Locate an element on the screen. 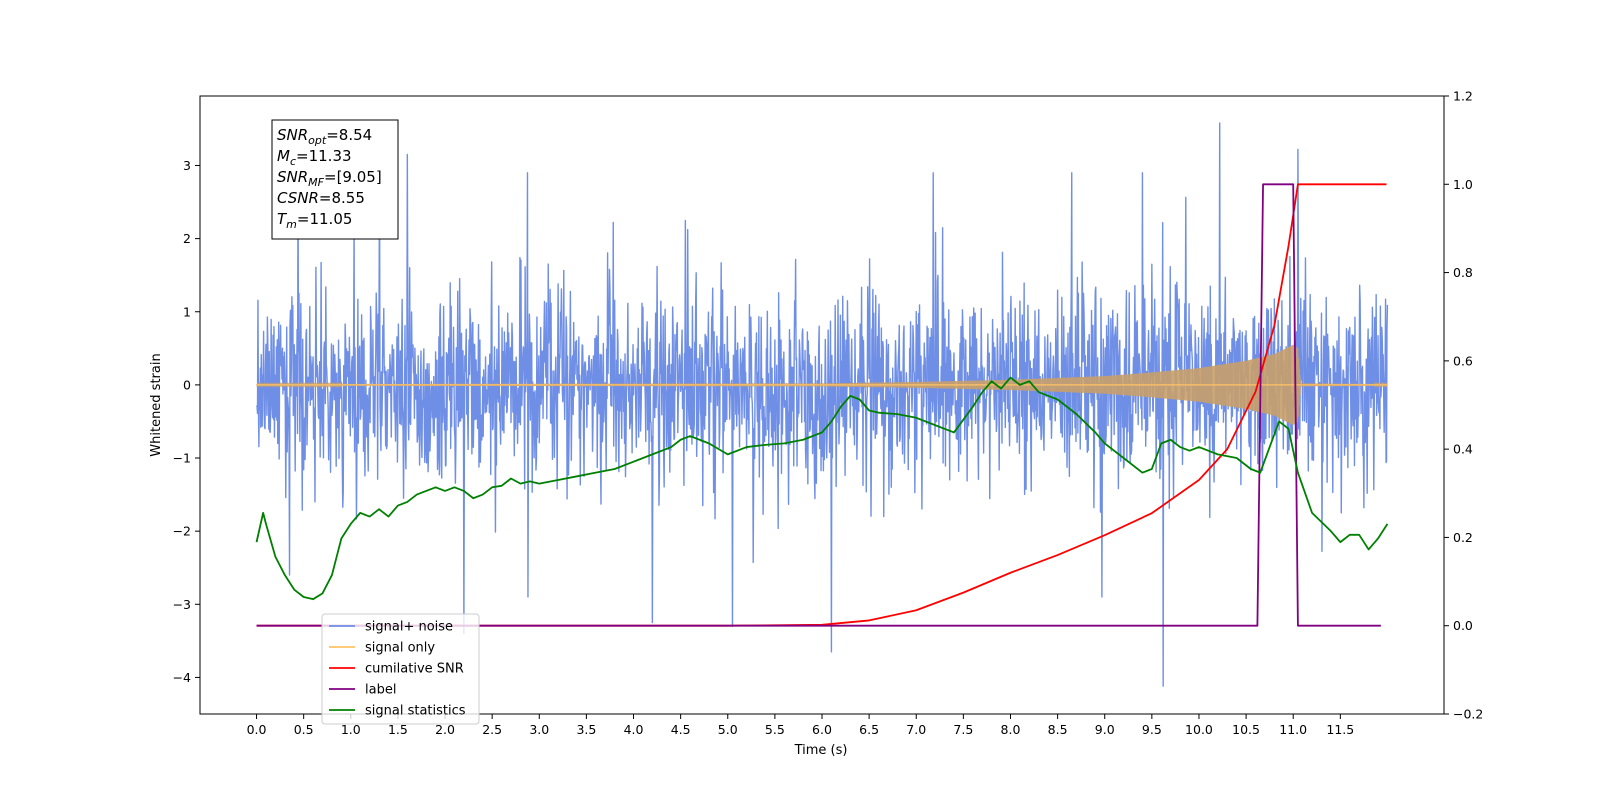  legend-label: signal statistics is located at coordinates (415, 711).